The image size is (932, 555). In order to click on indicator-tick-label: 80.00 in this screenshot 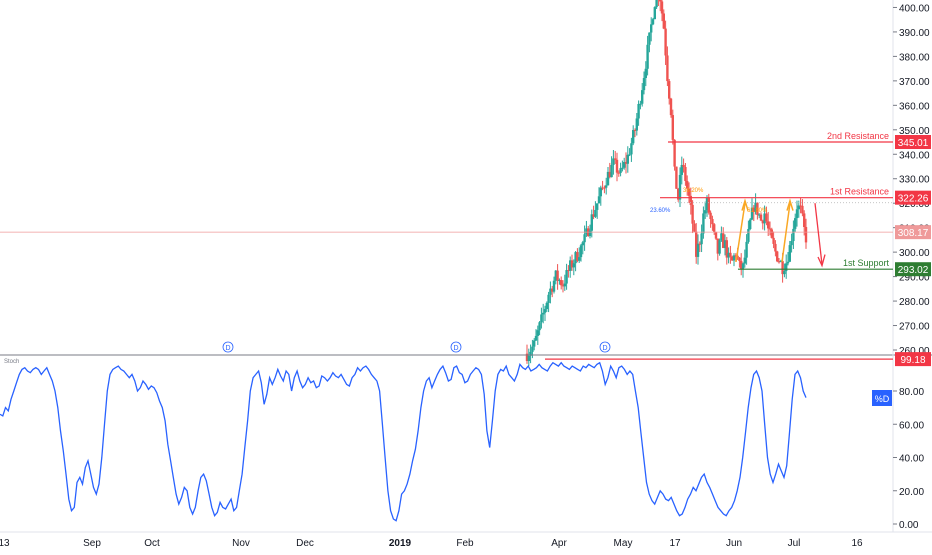, I will do `click(911, 392)`.